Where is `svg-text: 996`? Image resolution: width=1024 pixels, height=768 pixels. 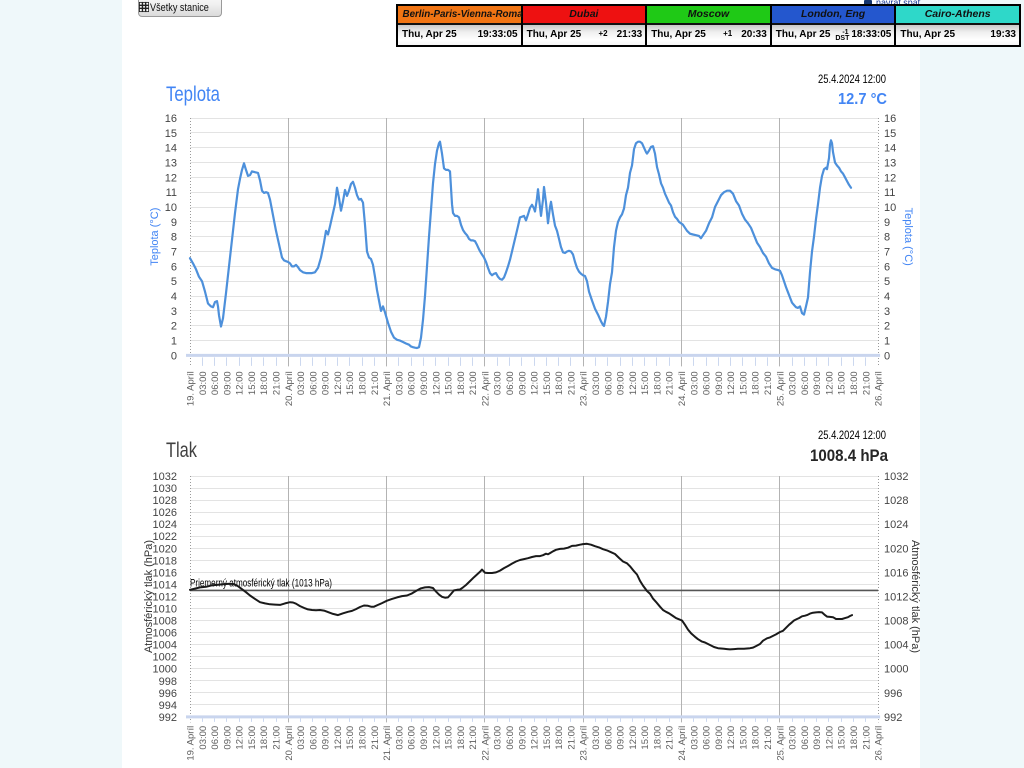 svg-text: 996 is located at coordinates (168, 694).